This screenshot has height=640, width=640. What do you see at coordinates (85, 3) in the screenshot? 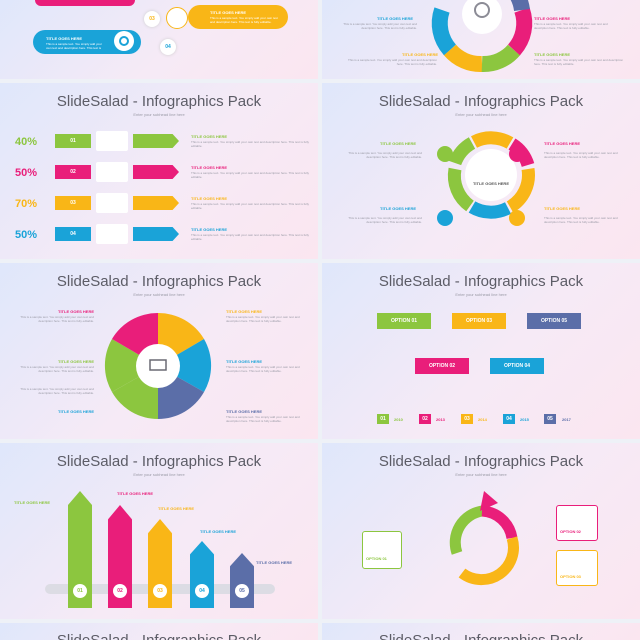
I see `bar-pink` at bounding box center [85, 3].